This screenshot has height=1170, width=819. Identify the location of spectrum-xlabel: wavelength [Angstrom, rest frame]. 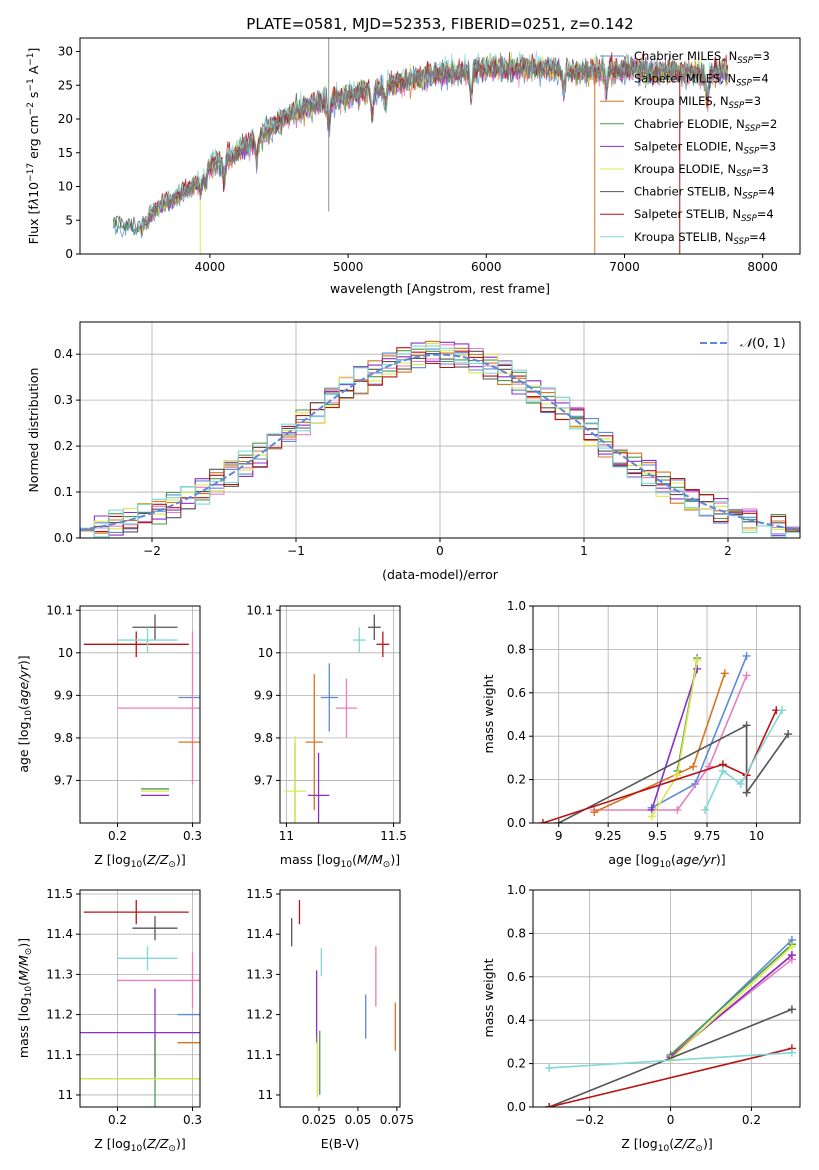
(440, 288).